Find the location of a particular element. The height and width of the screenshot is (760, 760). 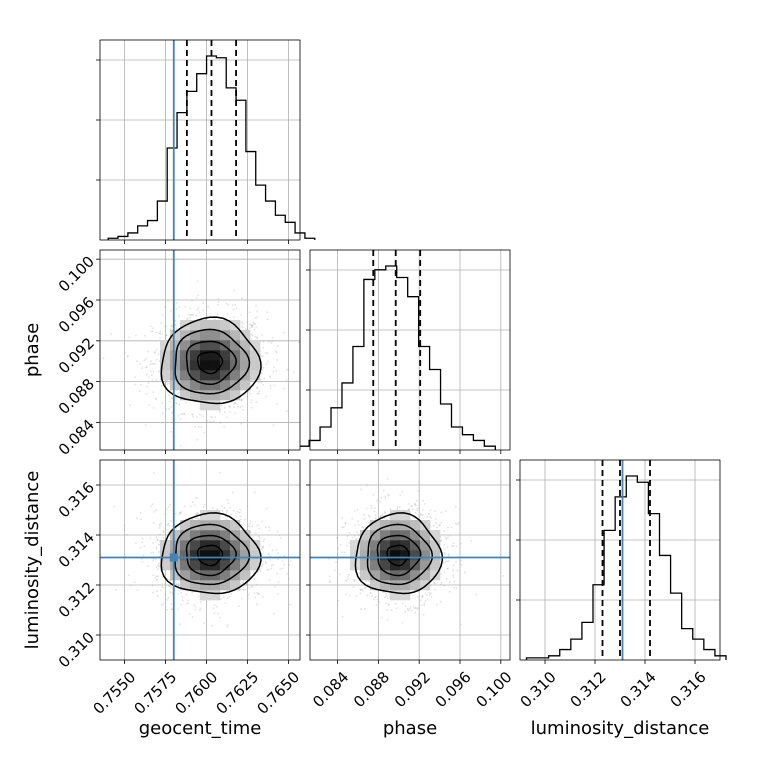

x-tick-label: 0.7625 is located at coordinates (237, 693).